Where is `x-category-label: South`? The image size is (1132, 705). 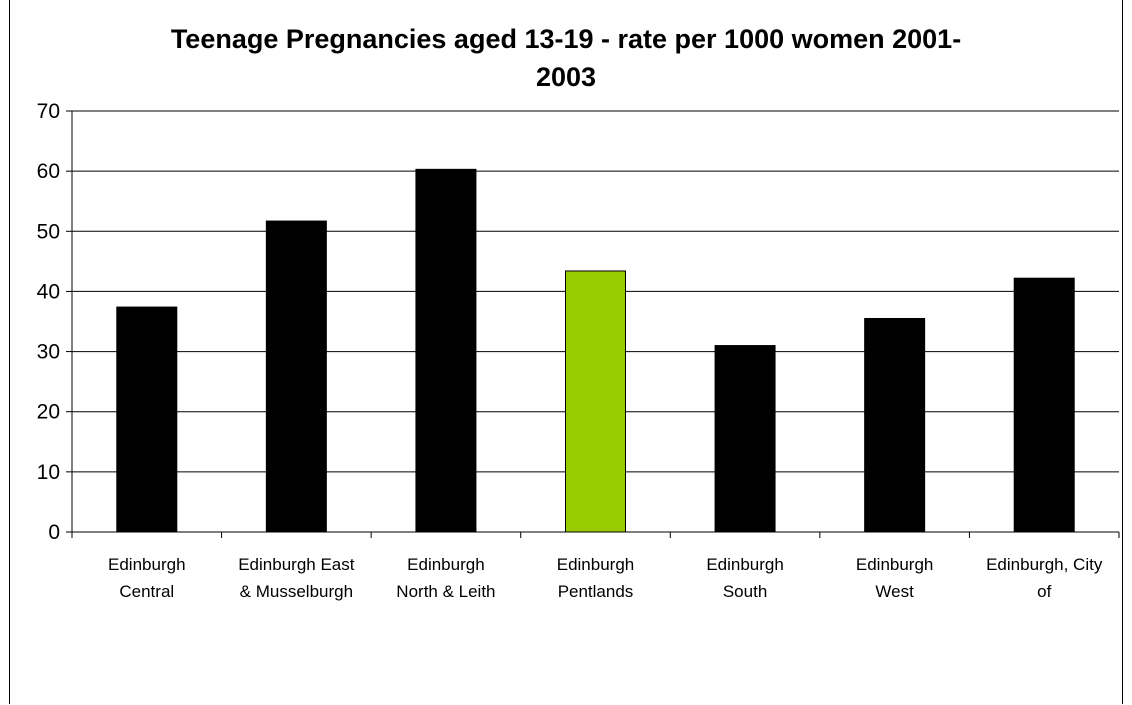 x-category-label: South is located at coordinates (745, 591).